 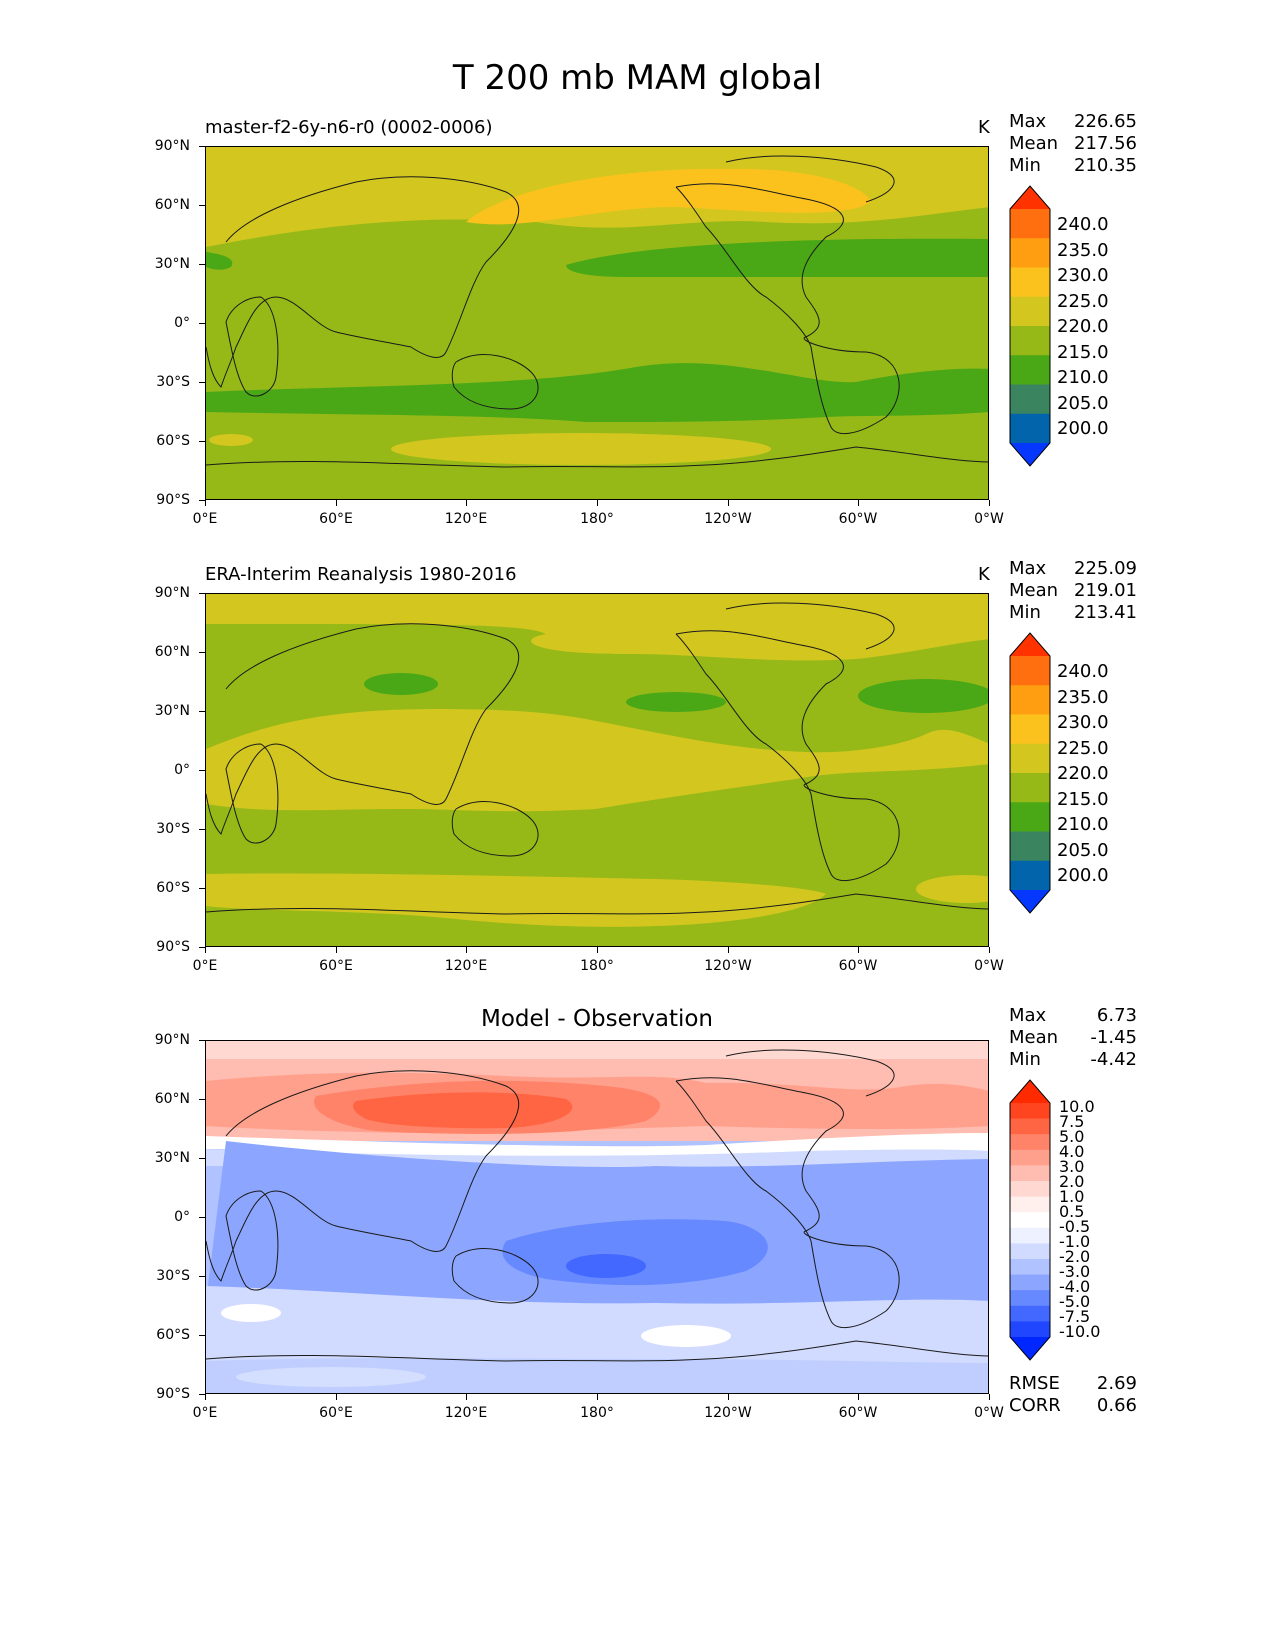 I want to click on stat-mean-value: 217.56, so click(x=1105, y=143).